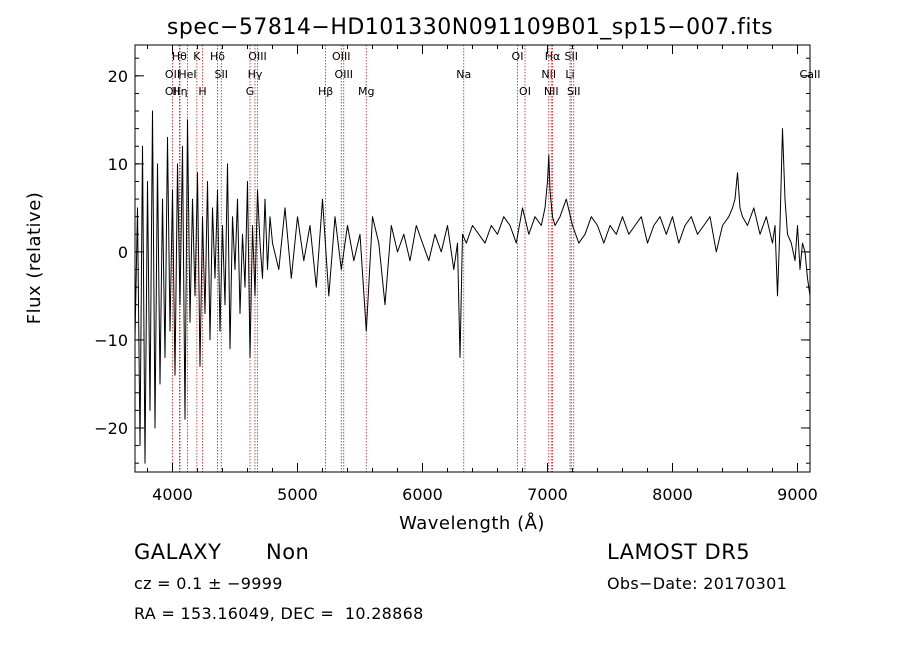  I want to click on x-tick-label: 5000, so click(297, 494).